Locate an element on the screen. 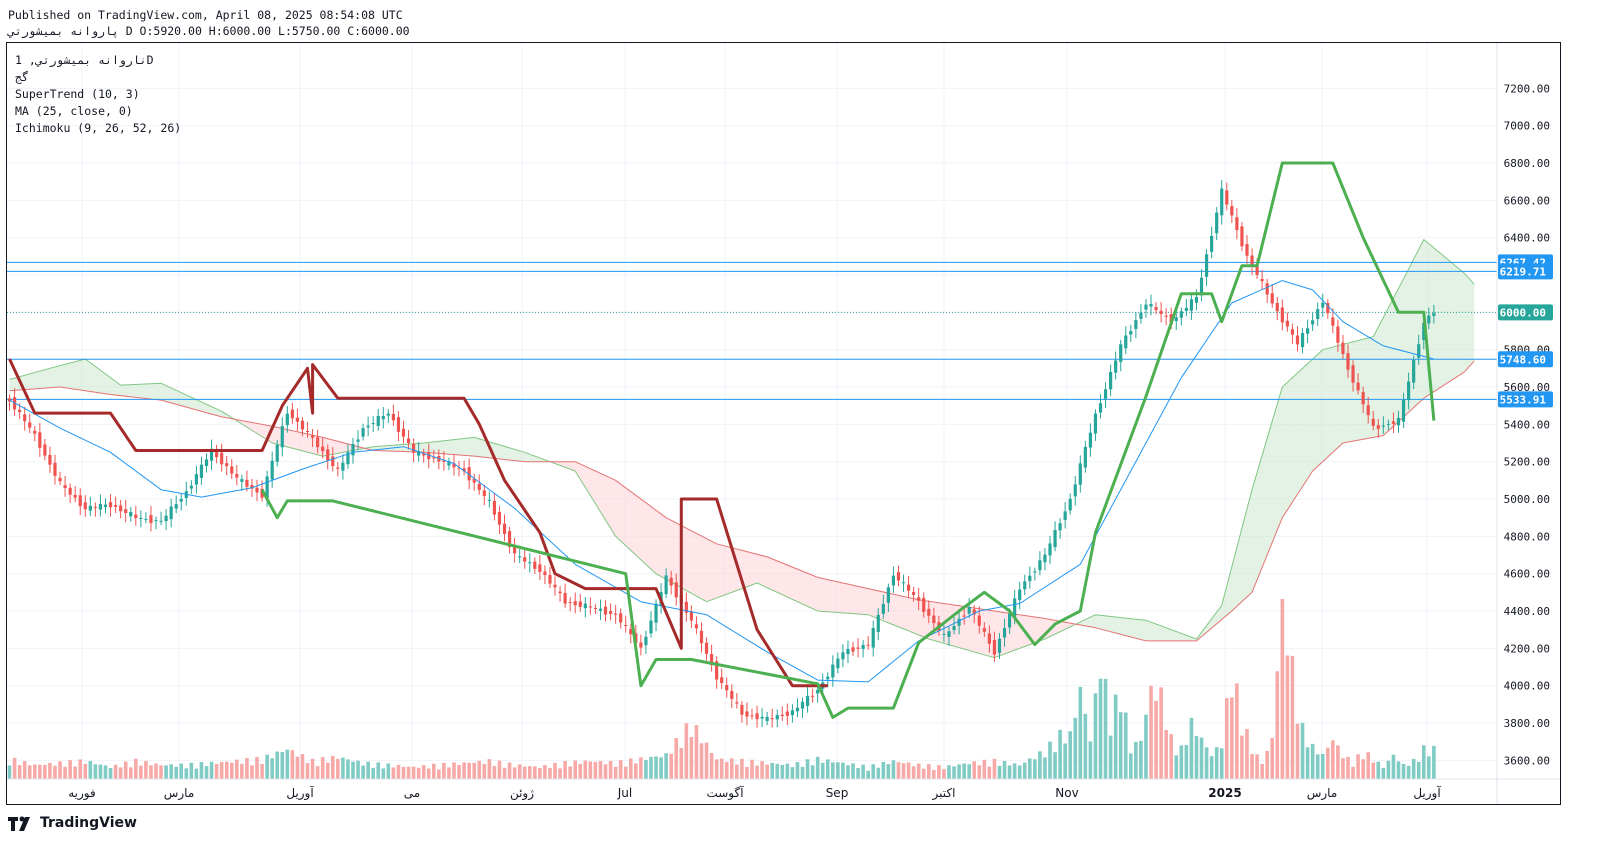 The width and height of the screenshot is (1598, 858). tradingview-logo-icon is located at coordinates (19, 823).